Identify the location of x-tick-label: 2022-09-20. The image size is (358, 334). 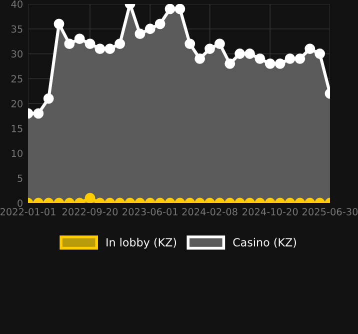
(90, 212).